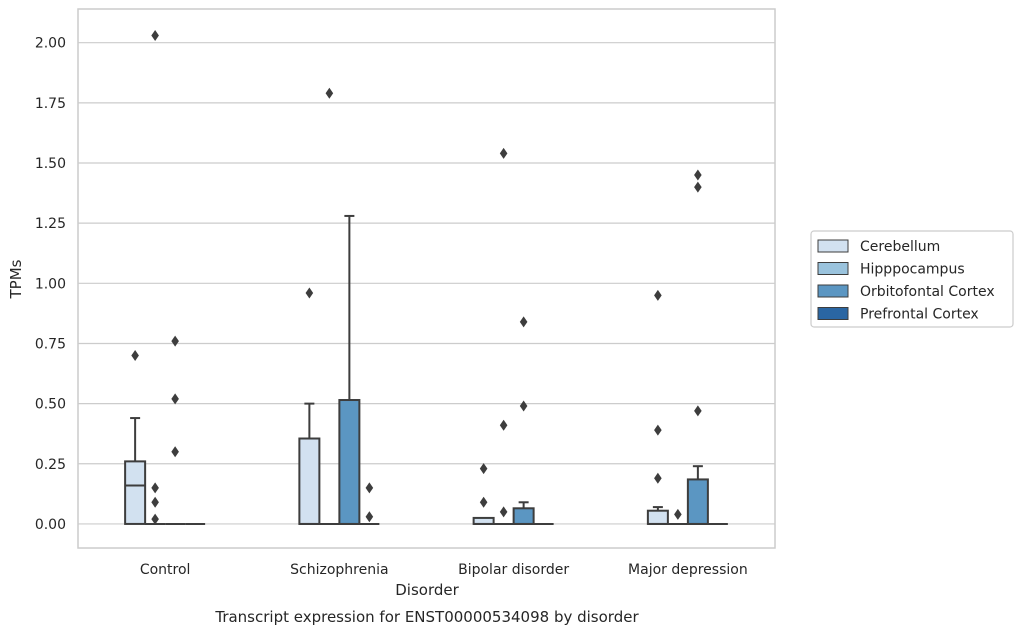 This screenshot has height=634, width=1023. I want to click on y-tick-label: 1.00, so click(50, 284).